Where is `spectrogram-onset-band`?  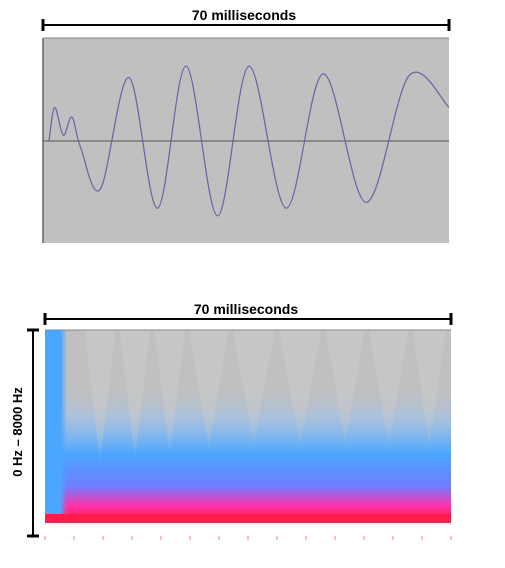 spectrogram-onset-band is located at coordinates (56, 422).